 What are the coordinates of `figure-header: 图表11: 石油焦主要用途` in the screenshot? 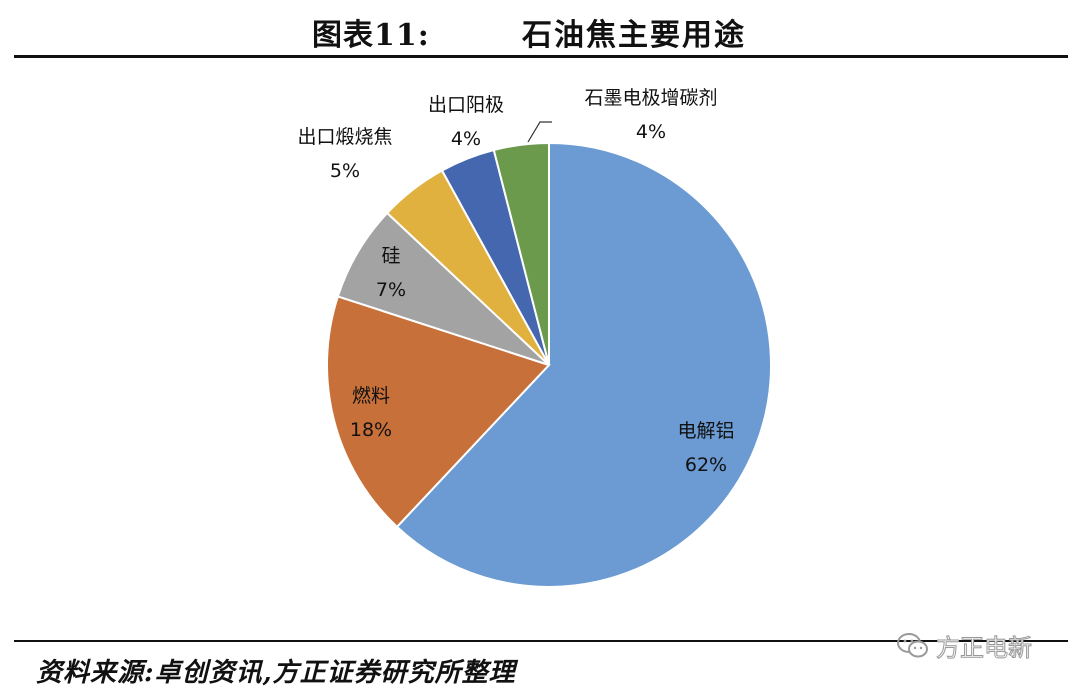 It's located at (540, 28).